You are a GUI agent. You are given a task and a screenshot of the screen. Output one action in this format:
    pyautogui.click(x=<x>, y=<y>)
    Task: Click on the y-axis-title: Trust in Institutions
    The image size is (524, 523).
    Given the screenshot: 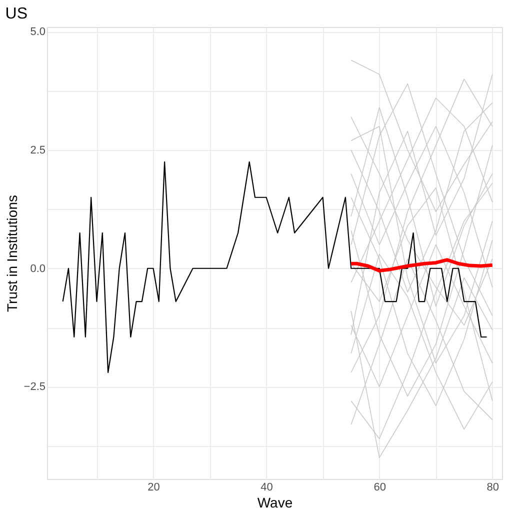 What is the action you would take?
    pyautogui.click(x=12, y=253)
    